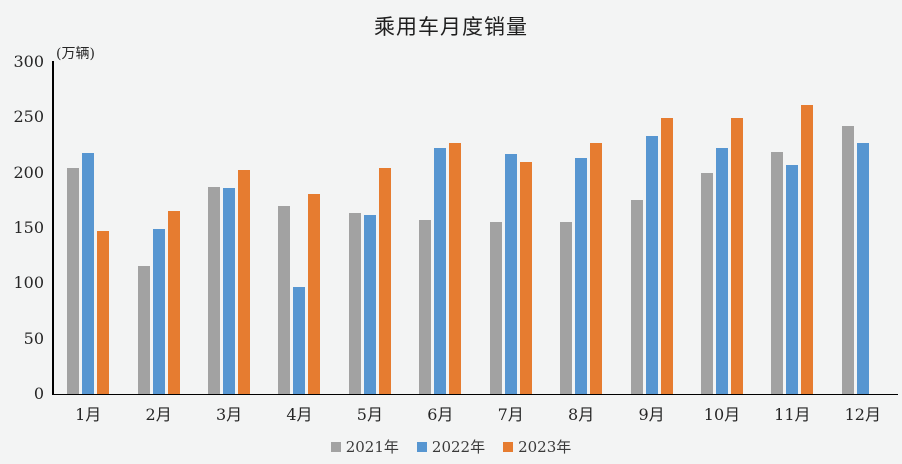 Image resolution: width=902 pixels, height=464 pixels. Describe the element at coordinates (229, 291) in the screenshot. I see `bar-2022年-3月` at that location.